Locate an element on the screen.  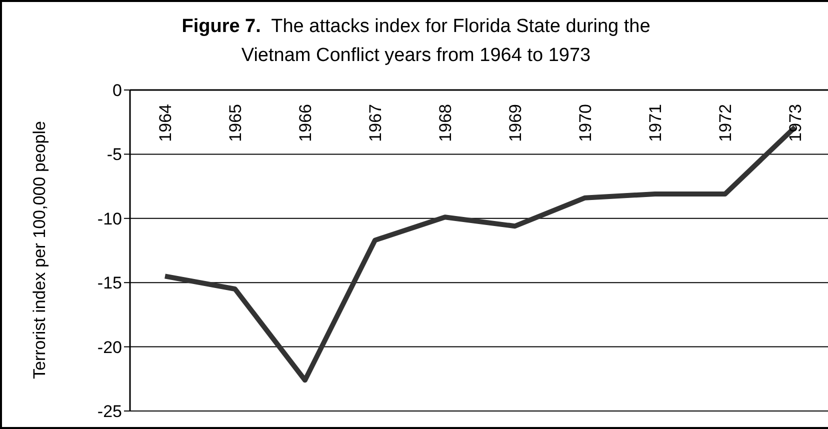
x-tick-label: 1970 is located at coordinates (585, 123).